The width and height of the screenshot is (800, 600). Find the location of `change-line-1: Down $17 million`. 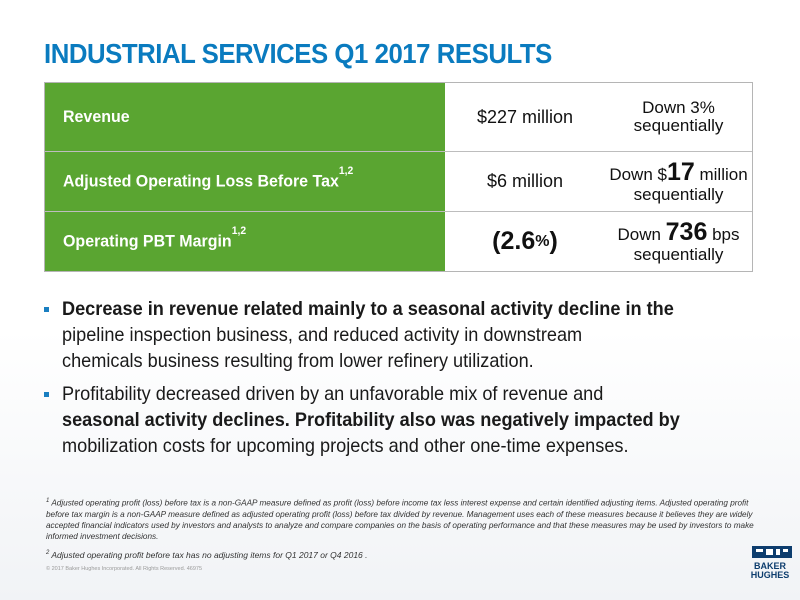

change-line-1: Down $17 million is located at coordinates (678, 172).